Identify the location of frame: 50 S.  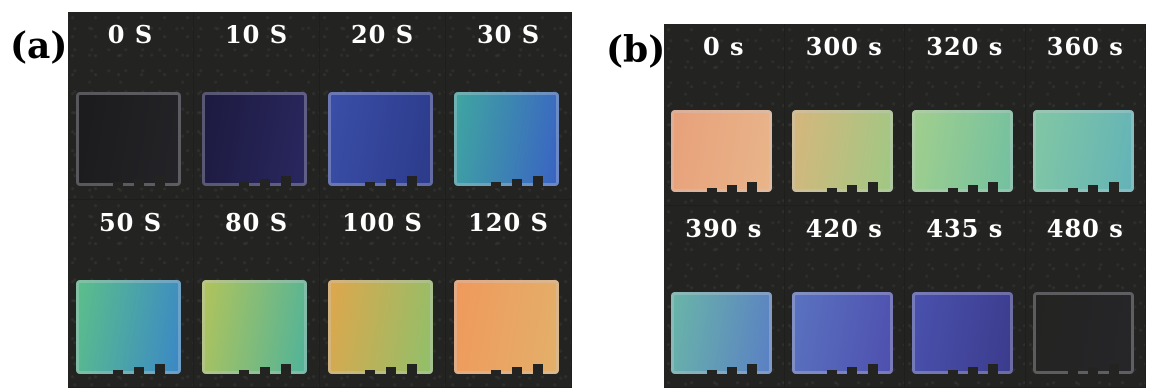
(130, 293).